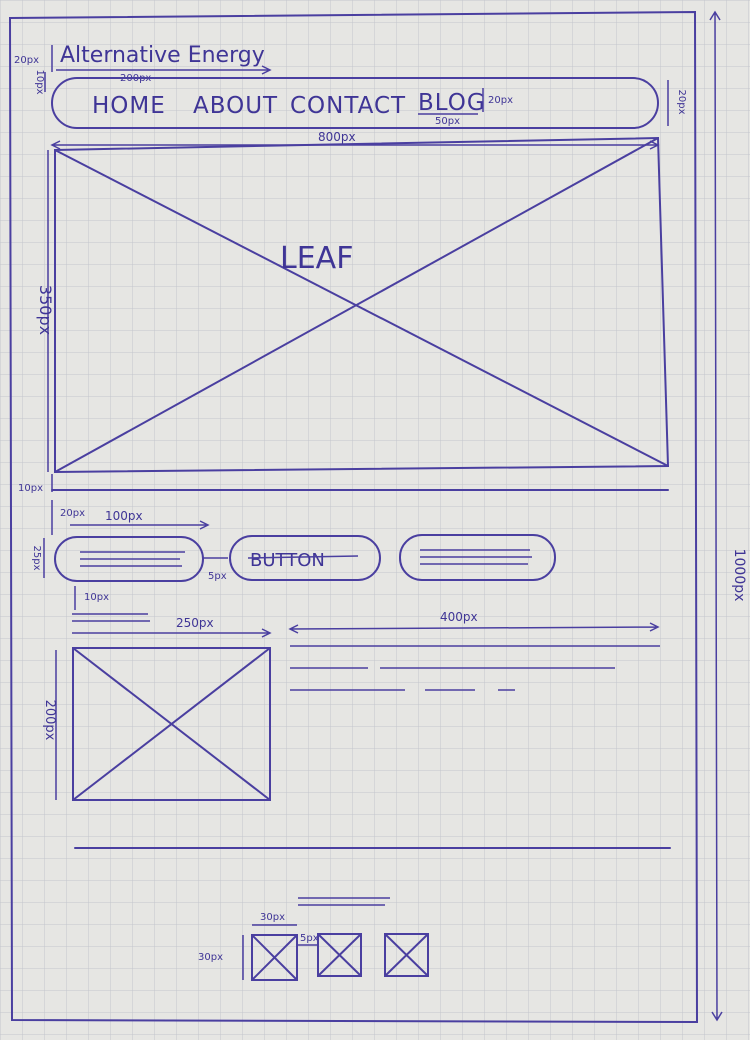 This screenshot has height=1040, width=750. I want to click on button-spacing-label: 5px, so click(217, 576).